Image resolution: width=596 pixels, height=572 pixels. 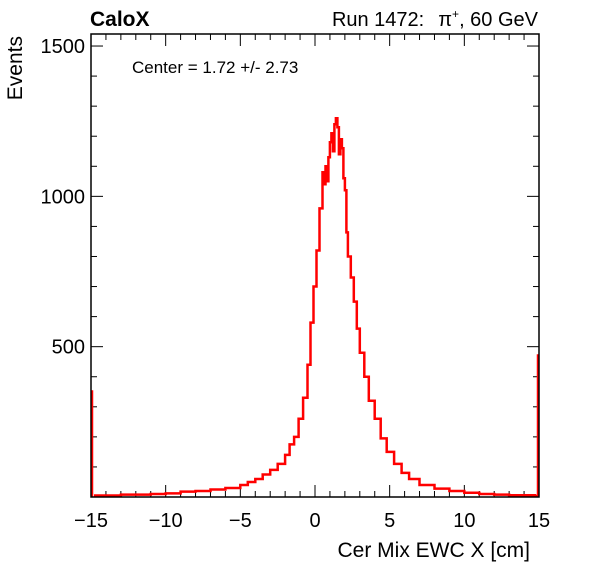 What do you see at coordinates (435, 19) in the screenshot?
I see `run-label: Run 1472: π+, 60 GeV` at bounding box center [435, 19].